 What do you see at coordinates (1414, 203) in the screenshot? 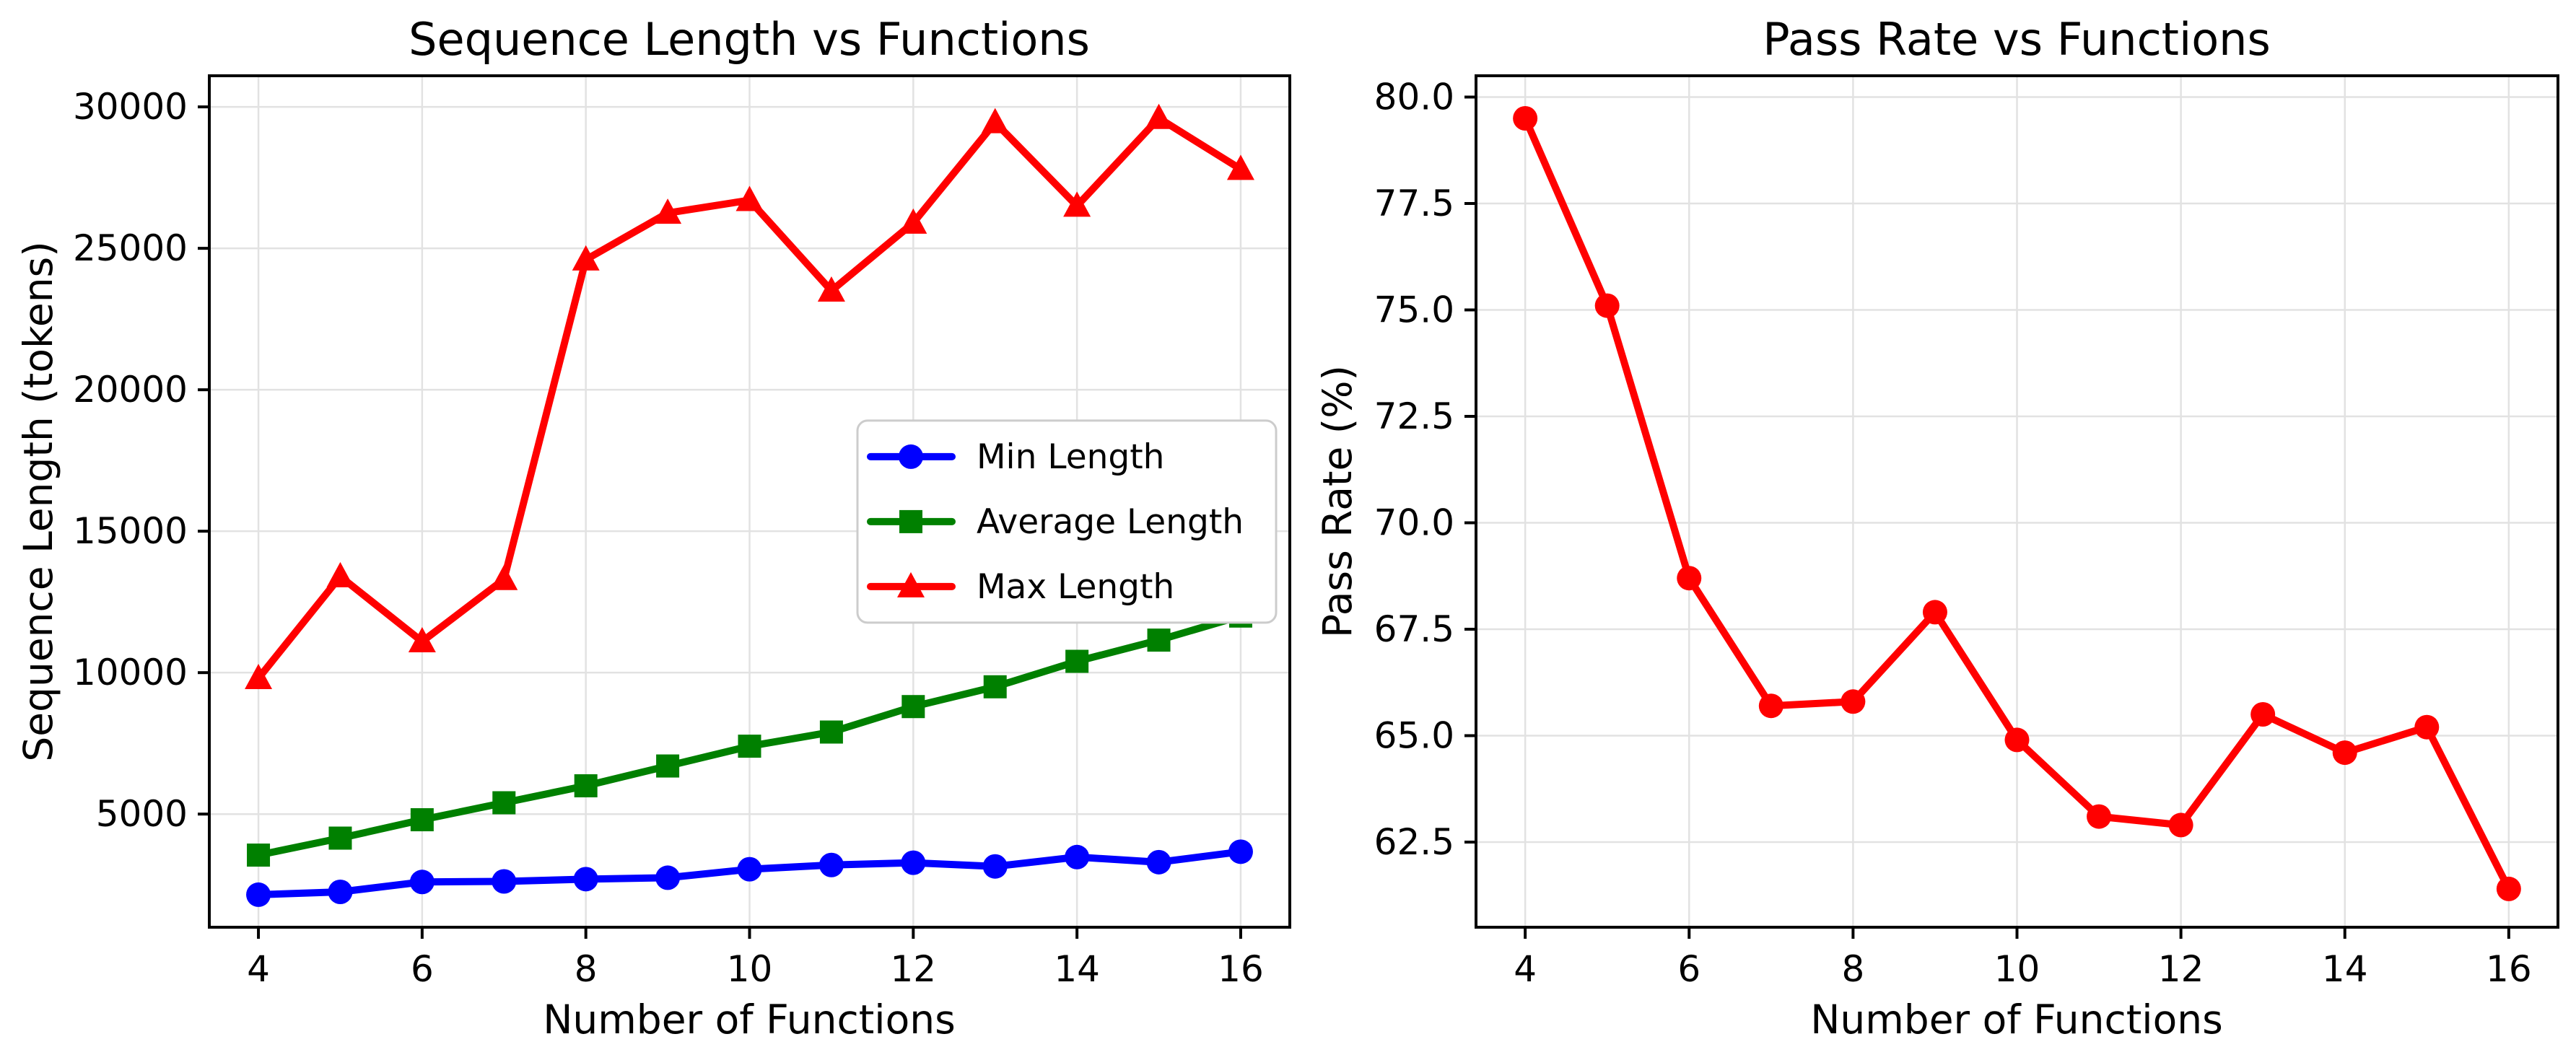
I see `y-tick-label: 77.5` at bounding box center [1414, 203].